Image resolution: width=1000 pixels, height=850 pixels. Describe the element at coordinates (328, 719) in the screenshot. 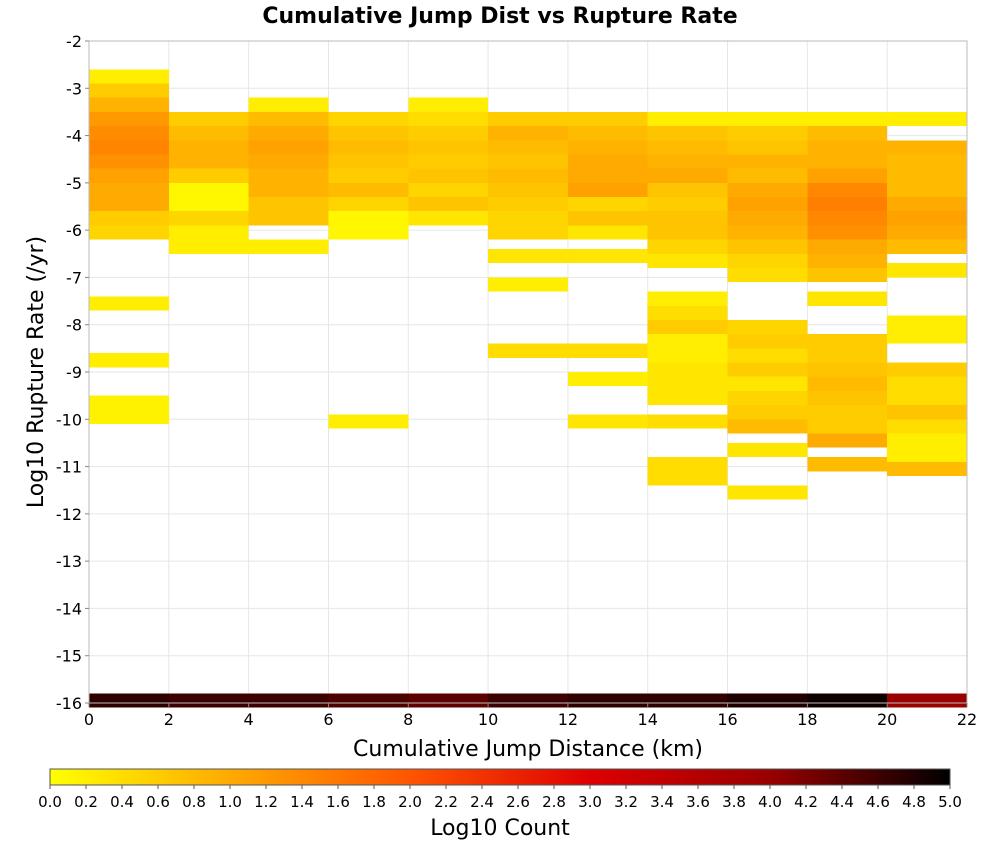

I see `x-tick-label: 6` at that location.